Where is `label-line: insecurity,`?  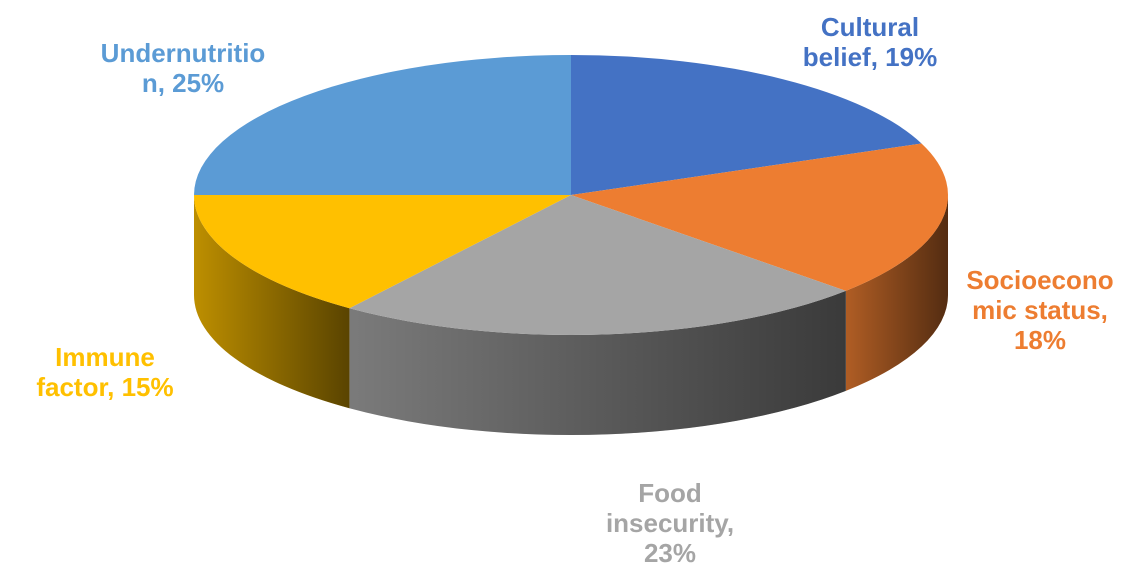
label-line: insecurity, is located at coordinates (670, 523).